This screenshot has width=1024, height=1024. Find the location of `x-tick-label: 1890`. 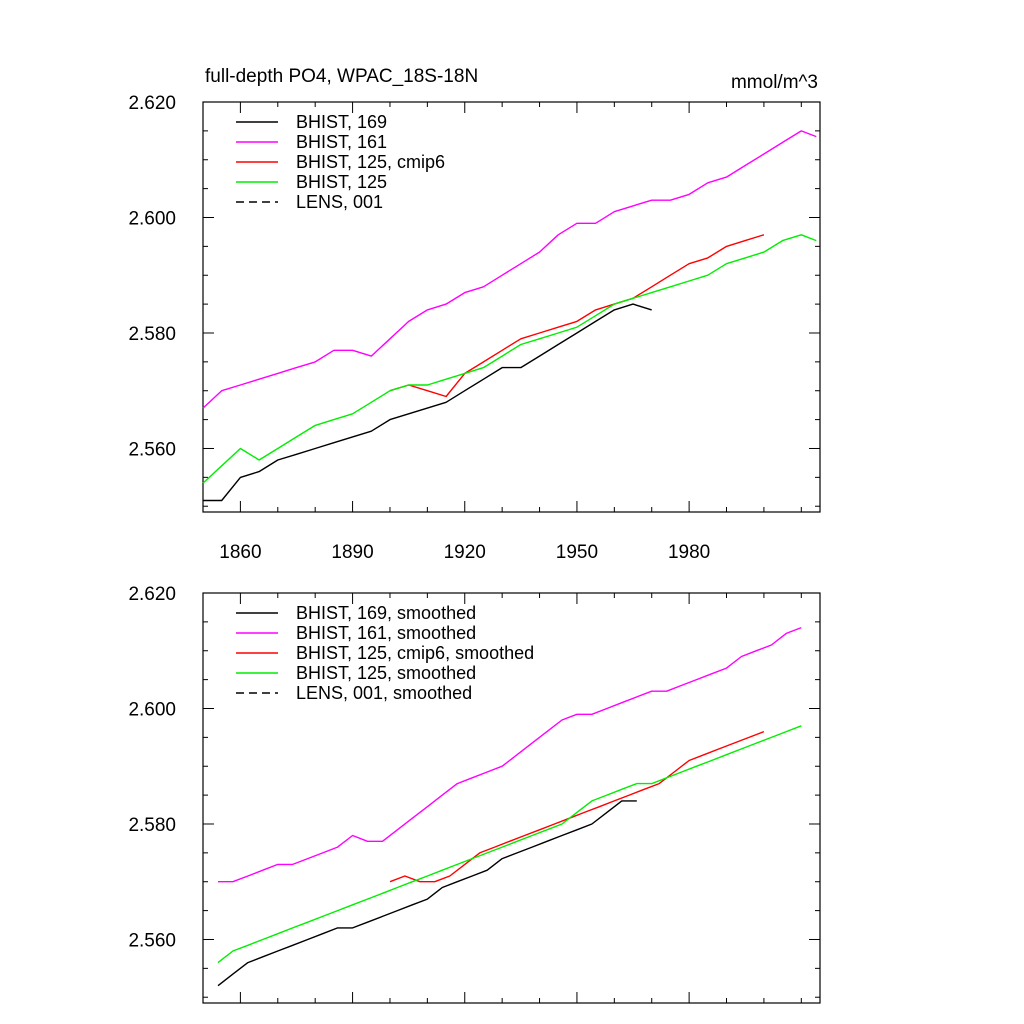

x-tick-label: 1890 is located at coordinates (352, 552).